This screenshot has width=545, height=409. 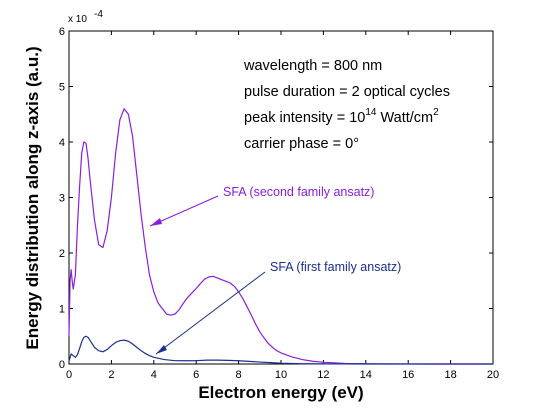 I want to click on intensity-prefix: peak intensity = 10, so click(x=304, y=118).